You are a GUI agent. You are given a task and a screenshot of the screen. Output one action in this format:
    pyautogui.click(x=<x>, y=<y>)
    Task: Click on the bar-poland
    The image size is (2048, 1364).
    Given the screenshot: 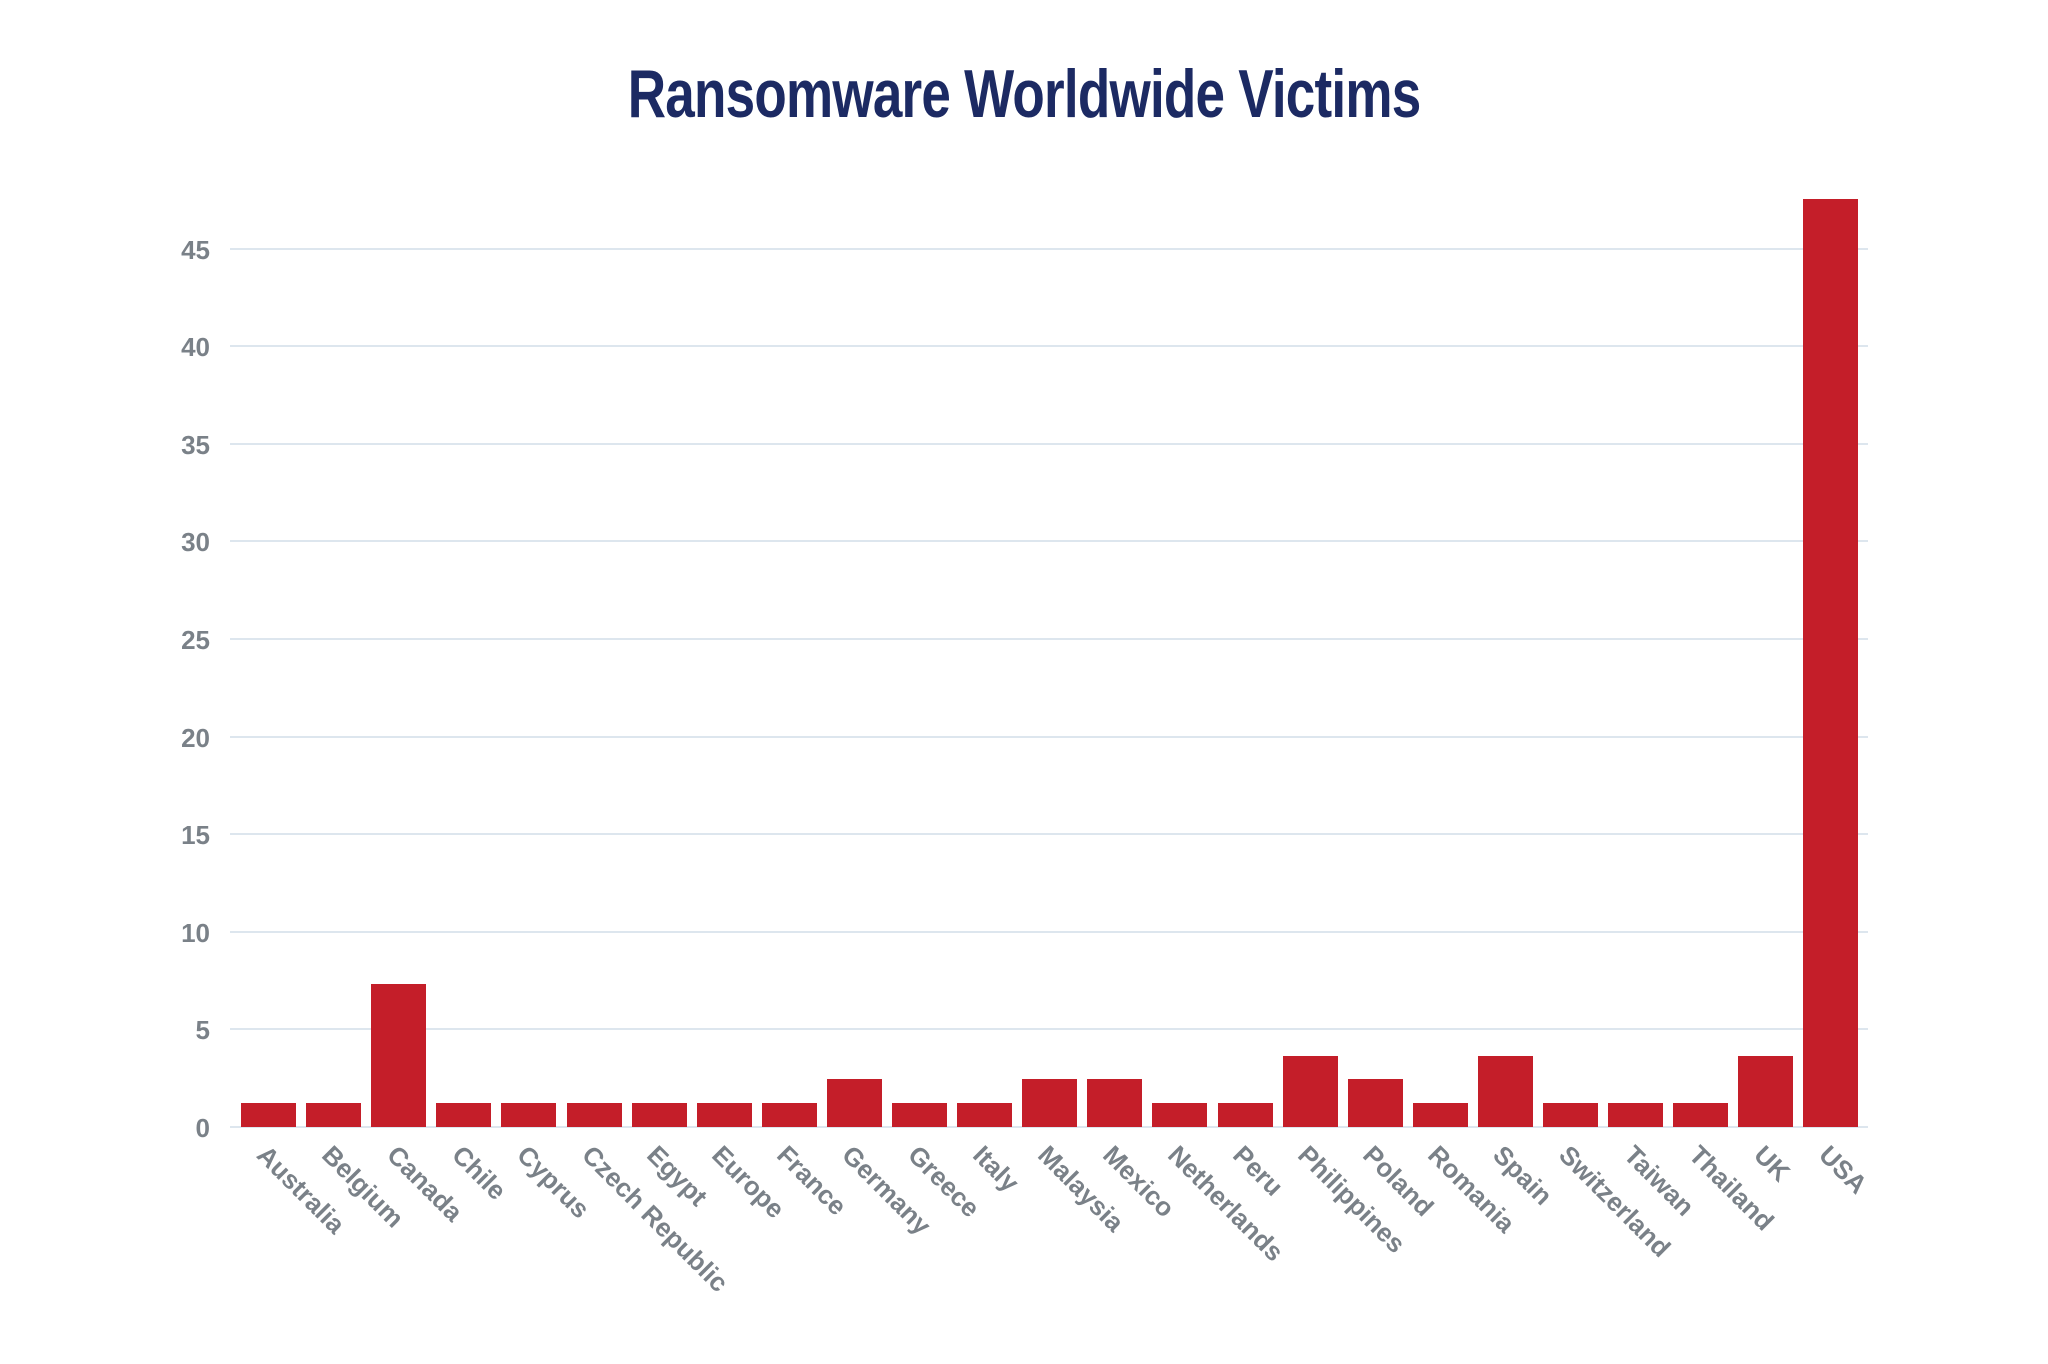 What is the action you would take?
    pyautogui.click(x=1375, y=1103)
    